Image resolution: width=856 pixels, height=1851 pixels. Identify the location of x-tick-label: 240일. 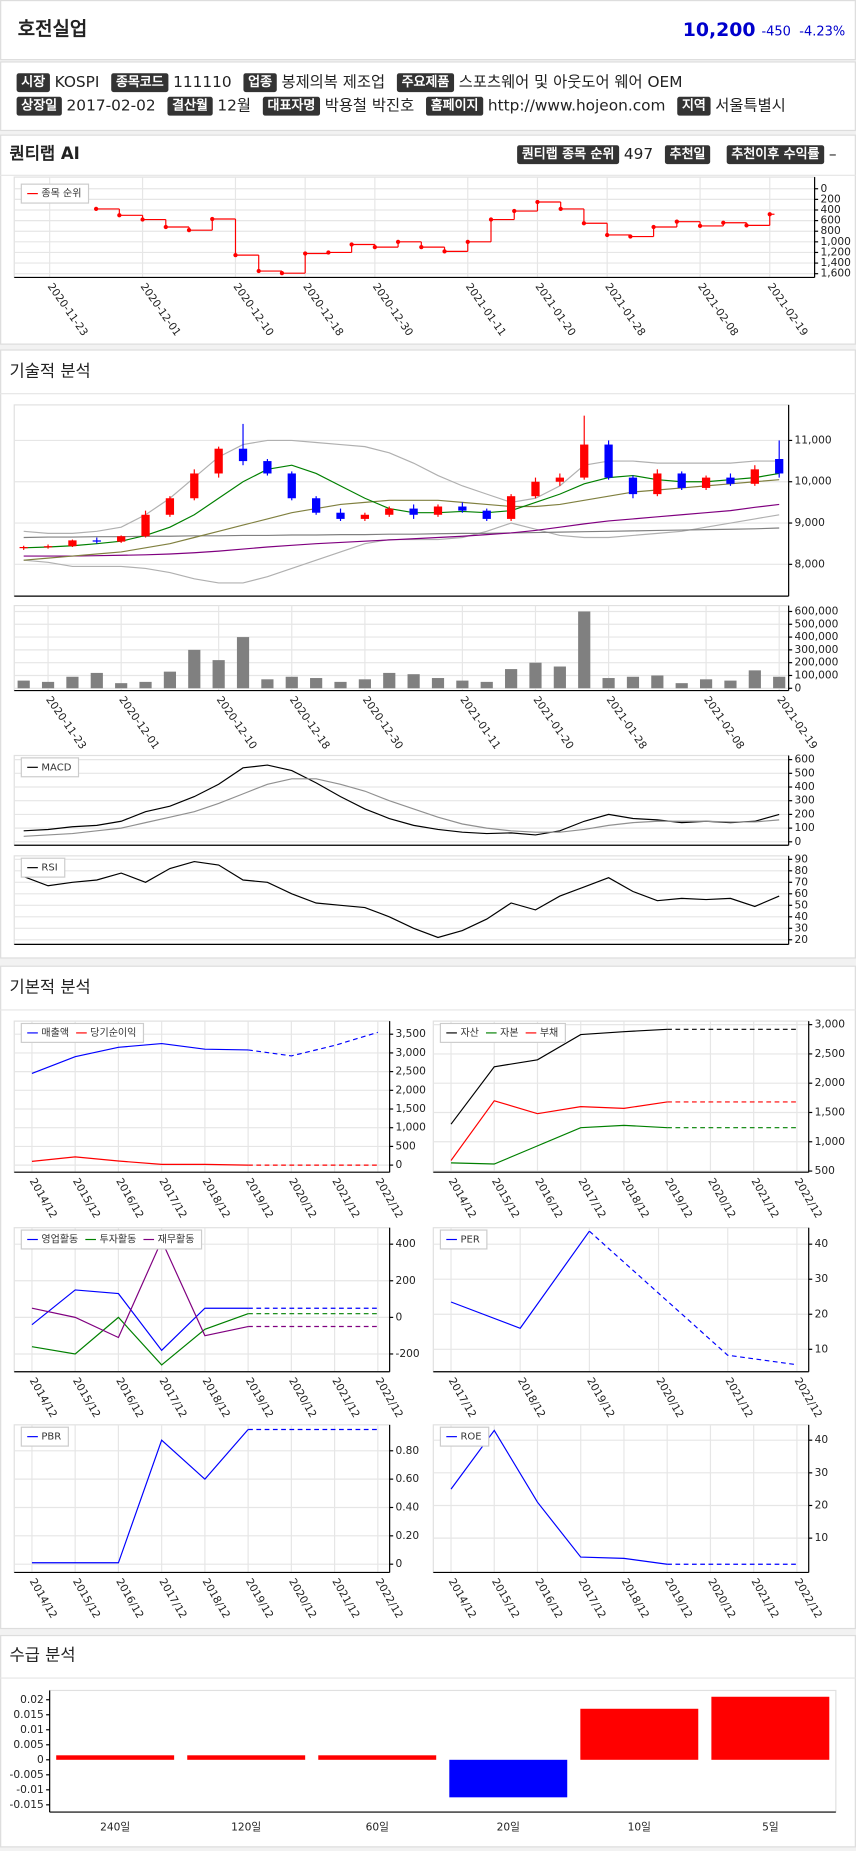
(115, 1826).